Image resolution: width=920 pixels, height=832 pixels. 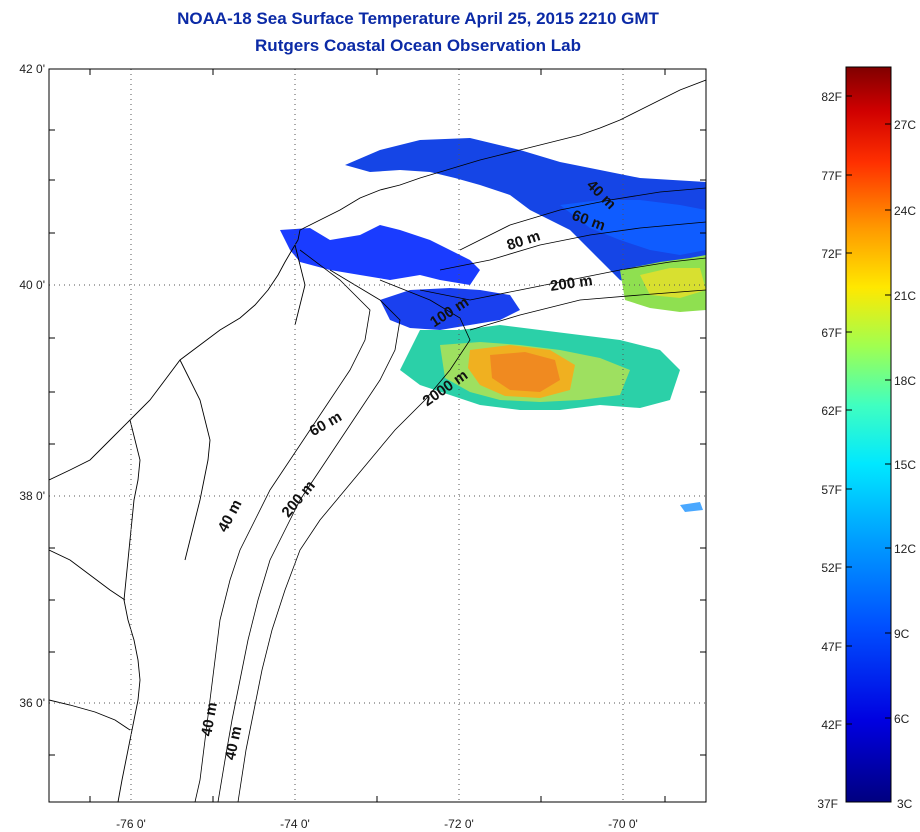 I want to click on colorbar-f-label: 77F, so click(x=831, y=176).